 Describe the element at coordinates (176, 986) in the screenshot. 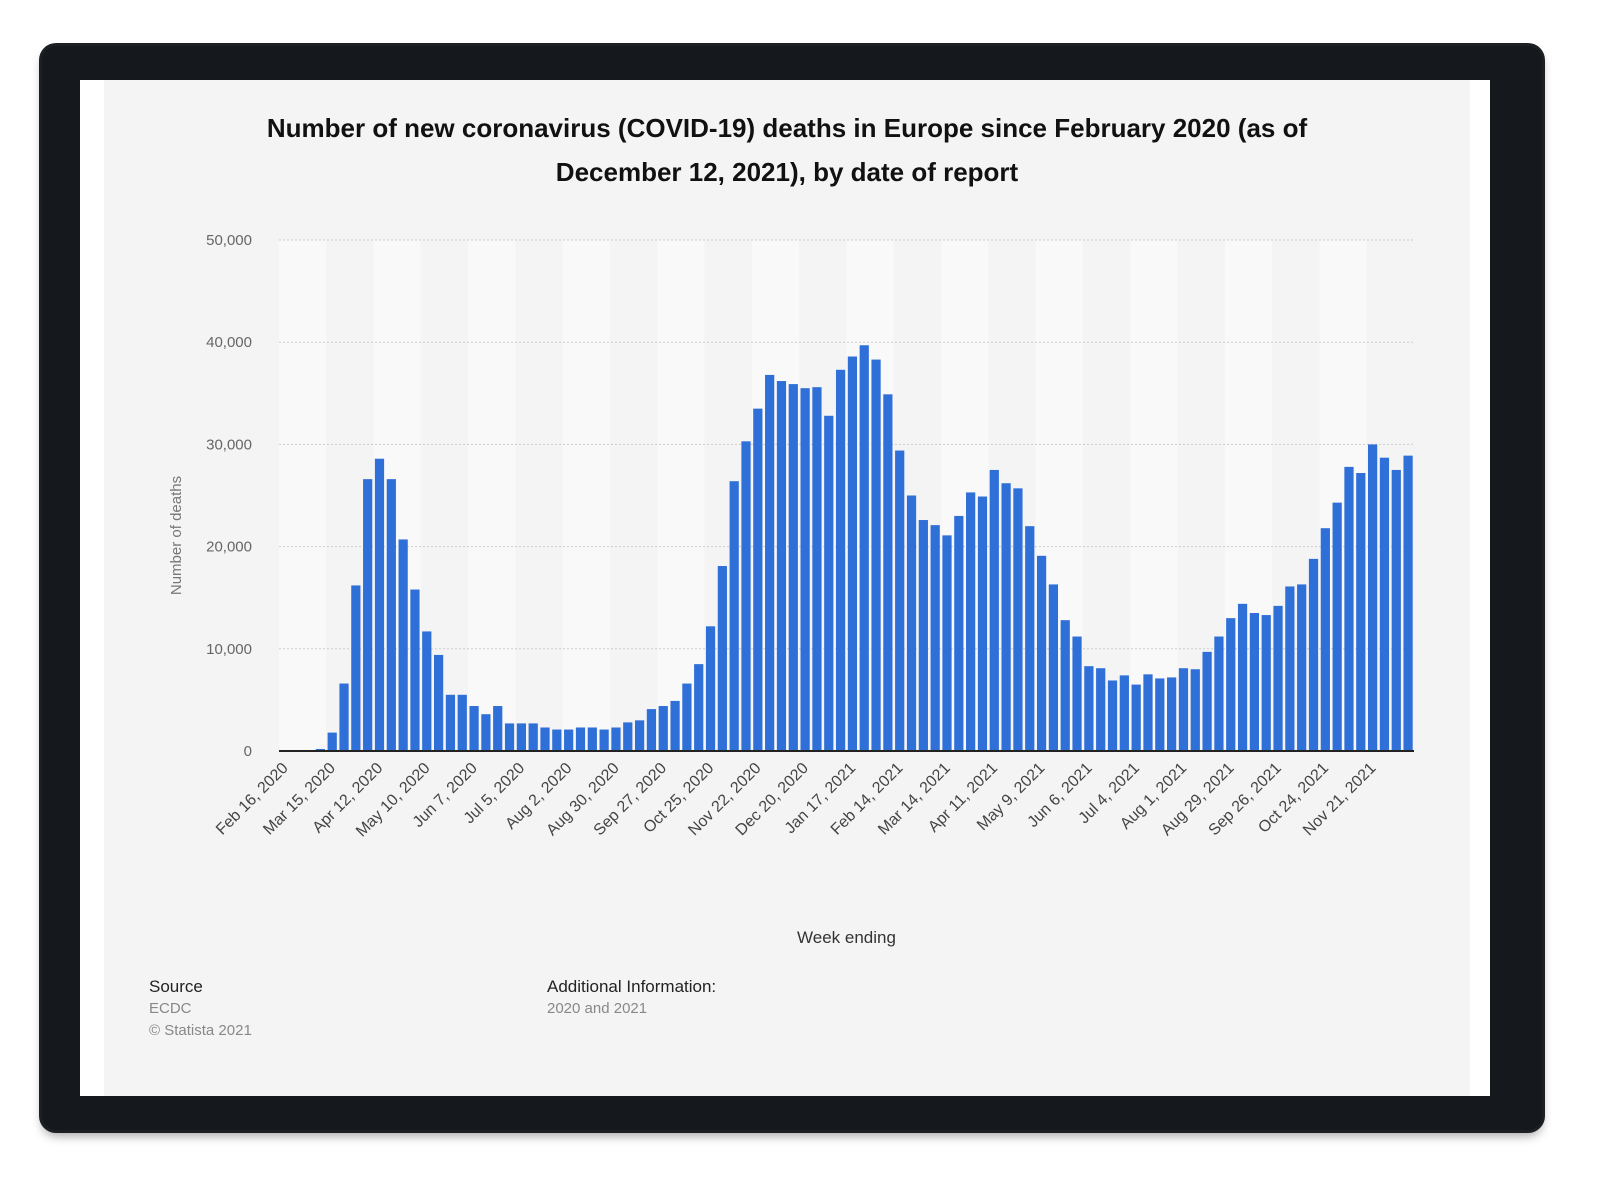

I see `source-label: Source` at that location.